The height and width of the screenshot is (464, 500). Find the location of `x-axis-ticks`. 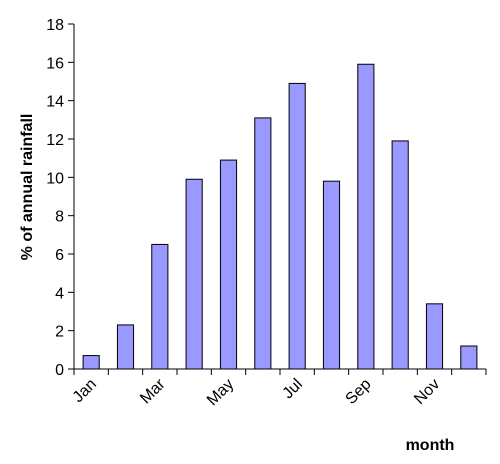

x-axis-ticks is located at coordinates (280, 372).